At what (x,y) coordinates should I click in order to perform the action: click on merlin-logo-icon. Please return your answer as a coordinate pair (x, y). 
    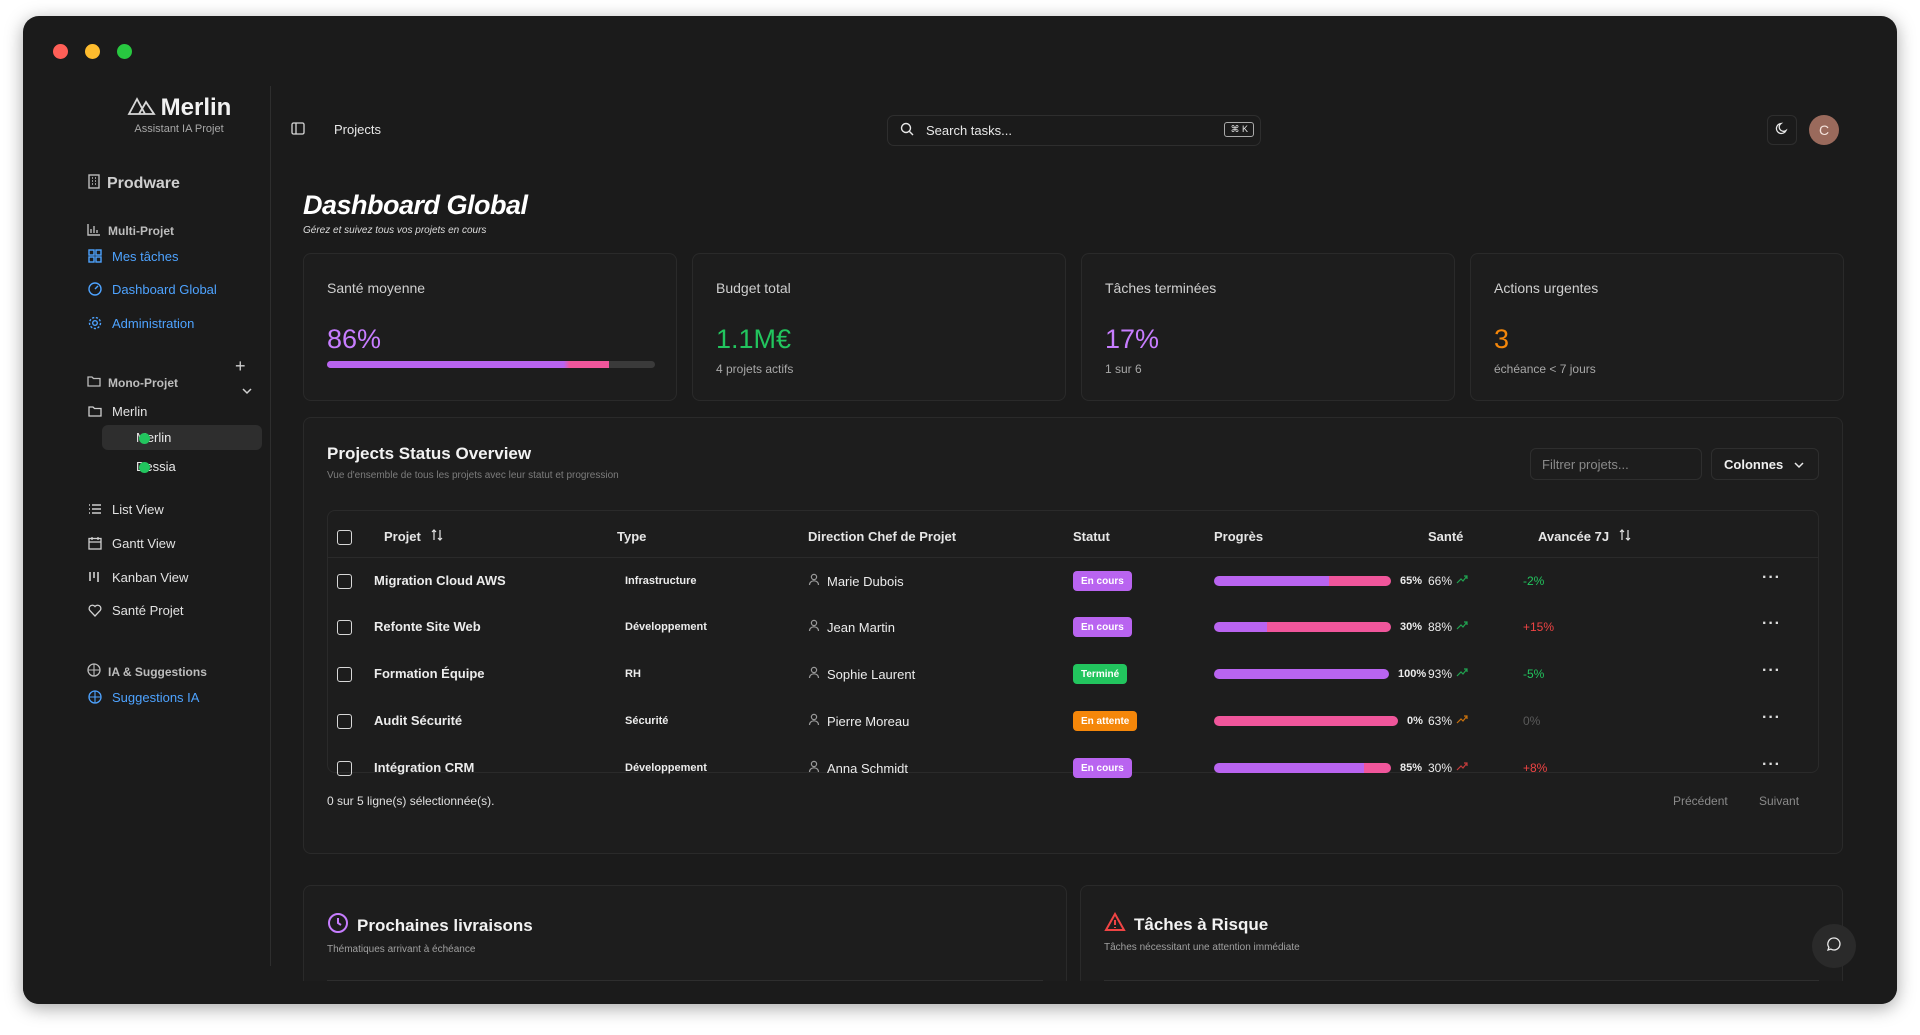
    Looking at the image, I should click on (142, 108).